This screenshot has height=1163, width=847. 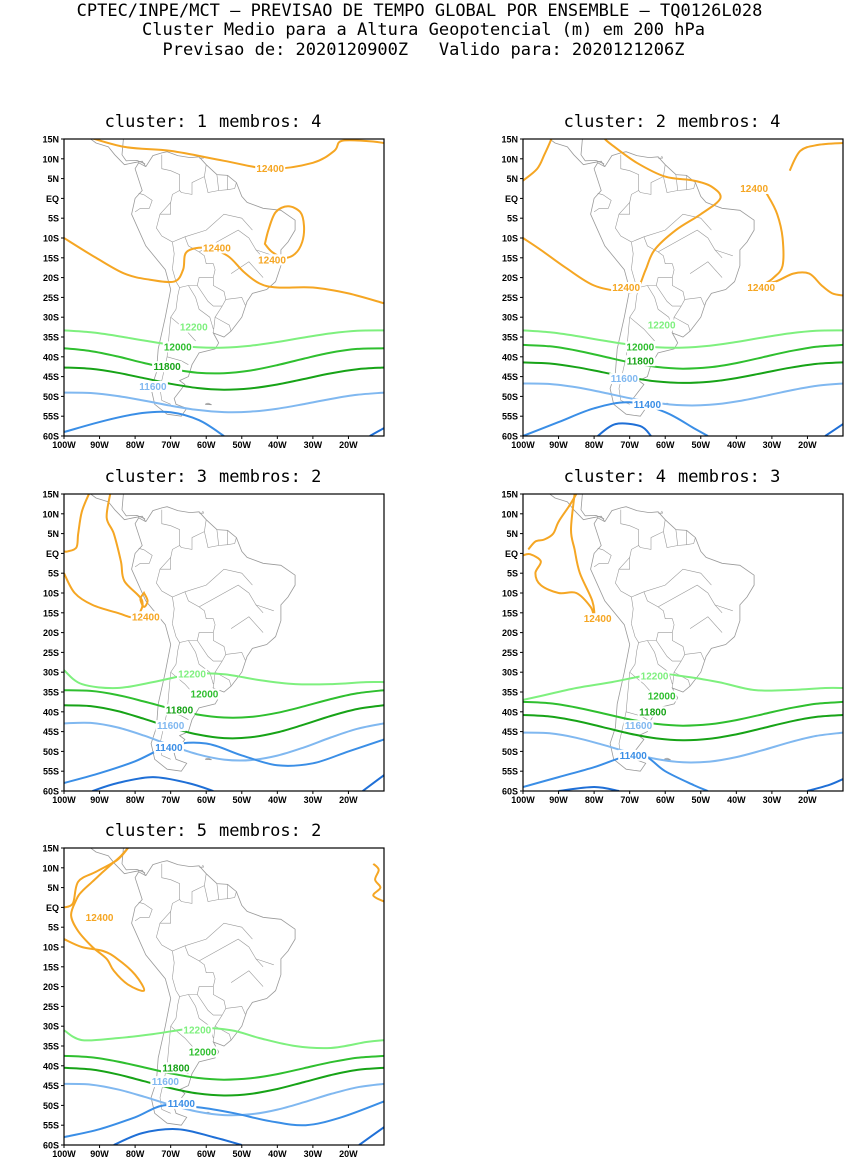 I want to click on panel-title: cluster: 1 membros: 4, so click(x=213, y=122).